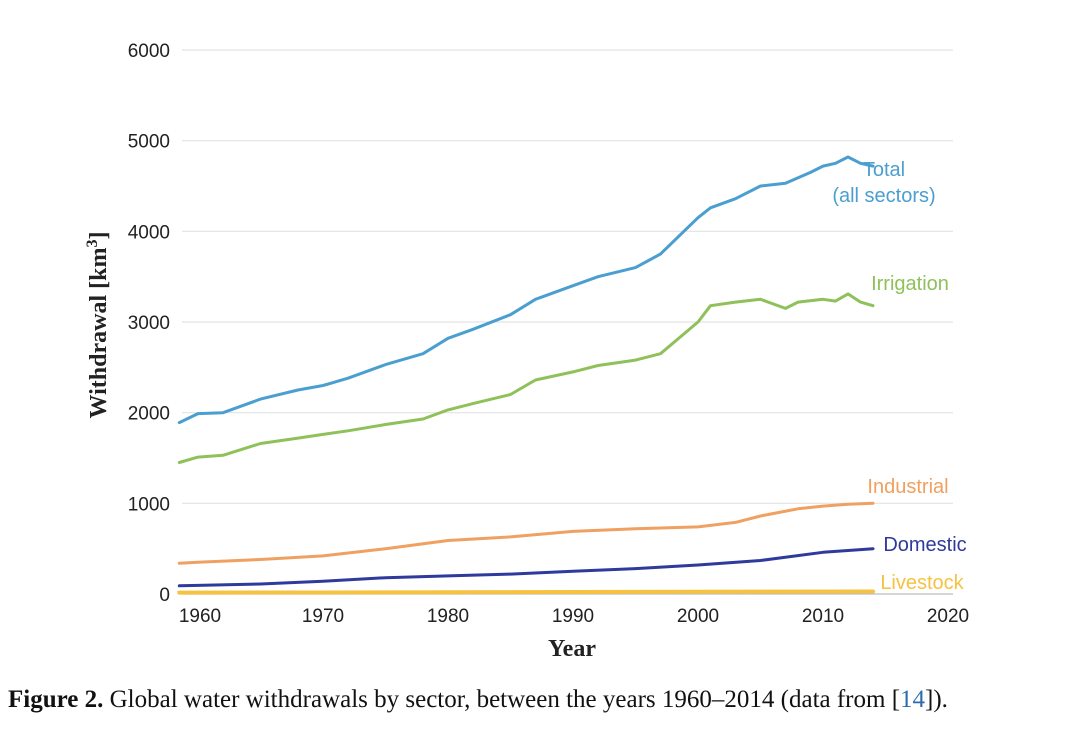  What do you see at coordinates (526, 567) in the screenshot?
I see `series-line-domestic` at bounding box center [526, 567].